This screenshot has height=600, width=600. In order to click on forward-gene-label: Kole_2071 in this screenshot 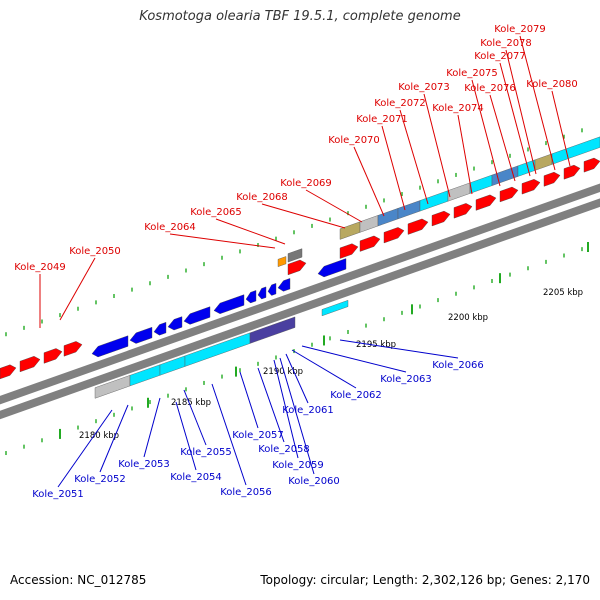, I will do `click(382, 119)`.